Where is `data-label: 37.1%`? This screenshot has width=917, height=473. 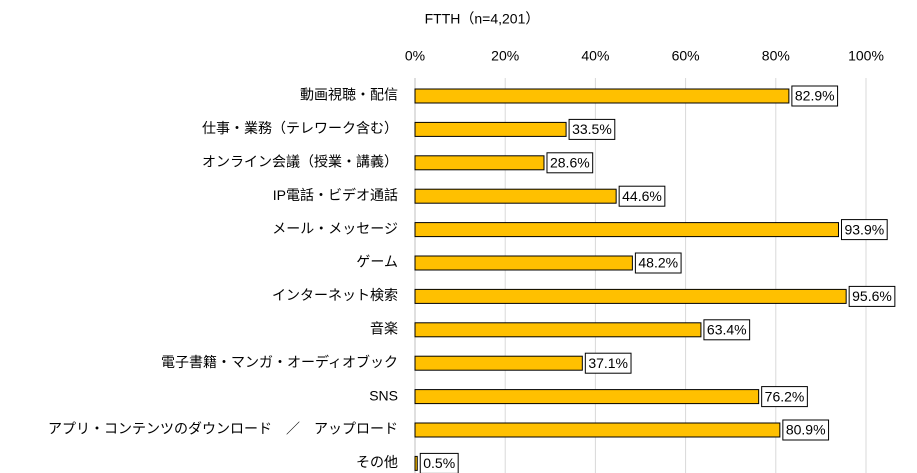
data-label: 37.1% is located at coordinates (608, 363).